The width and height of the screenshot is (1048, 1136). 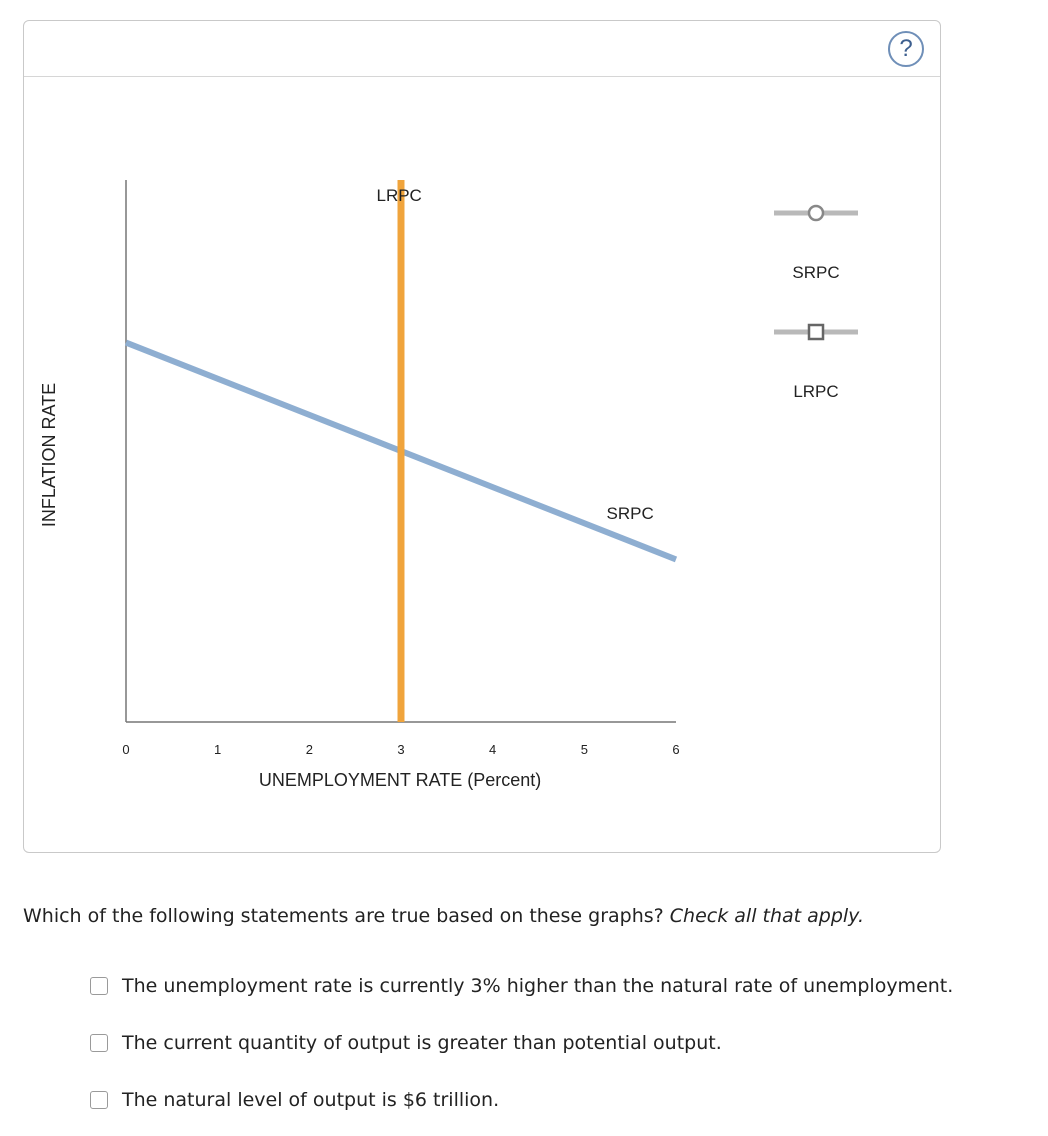 I want to click on x-axis-label: UNEMPLOYMENT RATE (Percent), so click(x=400, y=780).